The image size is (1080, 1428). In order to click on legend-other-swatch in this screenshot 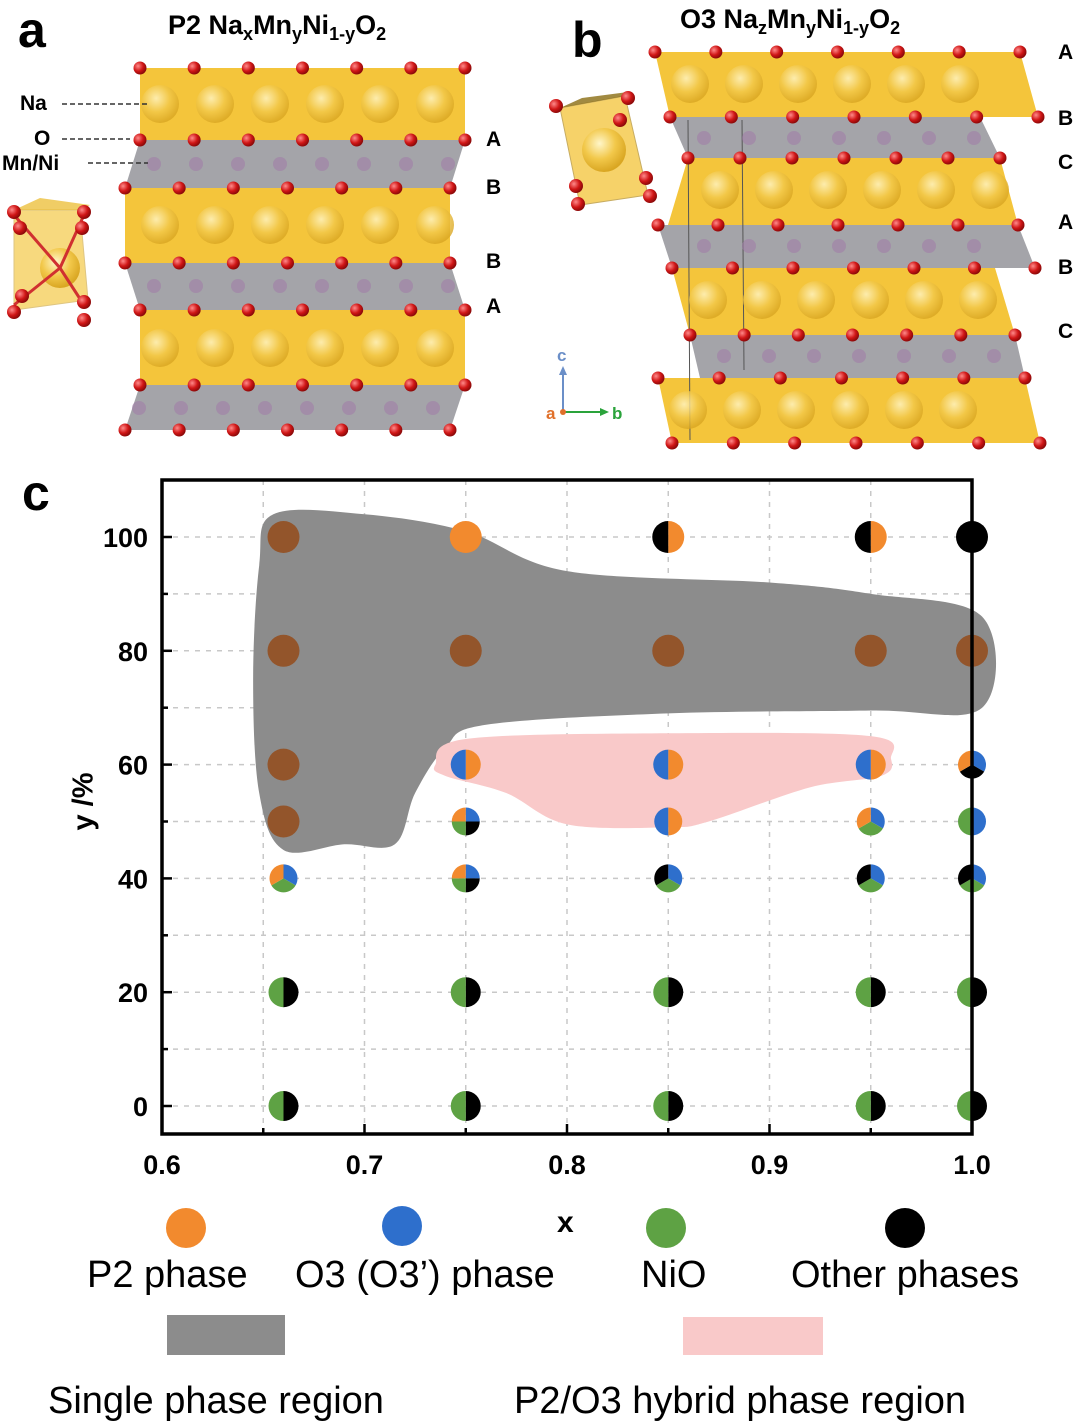, I will do `click(905, 1228)`.